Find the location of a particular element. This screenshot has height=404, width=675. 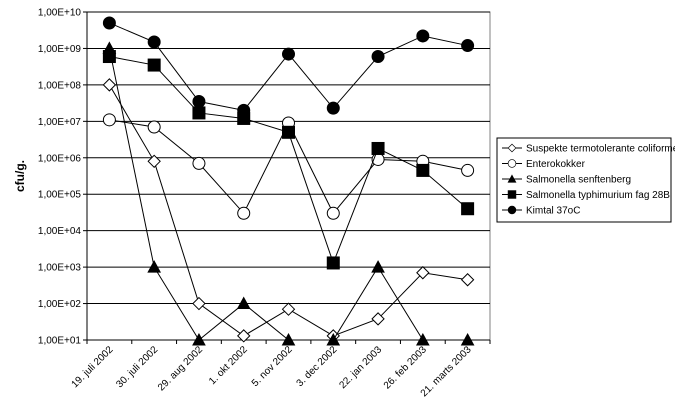

y-tick-label: 1,00E+10 is located at coordinates (60, 13).